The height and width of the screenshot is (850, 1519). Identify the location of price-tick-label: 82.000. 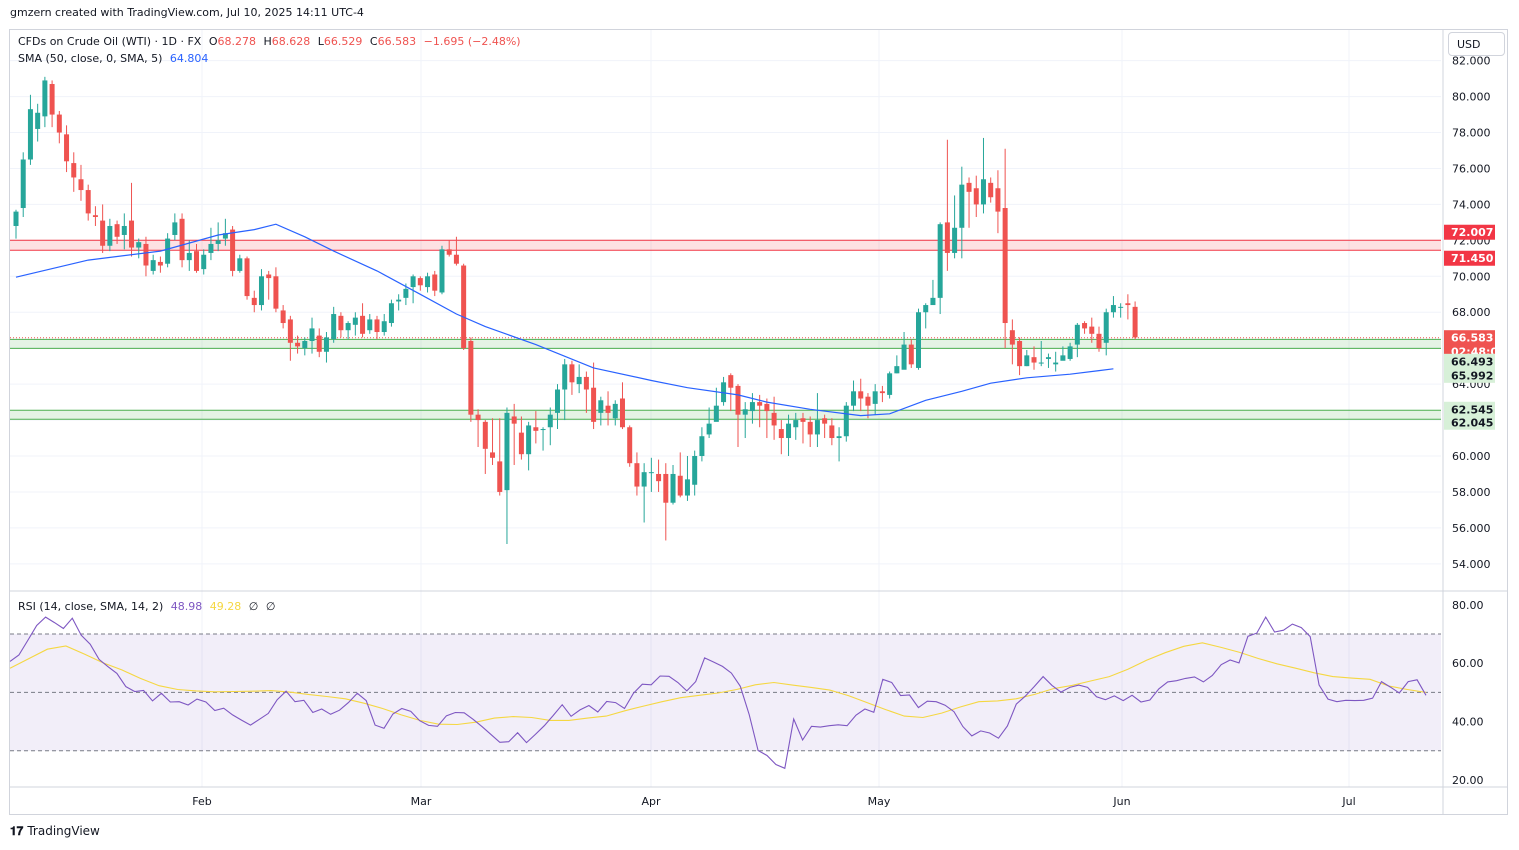
(1471, 61).